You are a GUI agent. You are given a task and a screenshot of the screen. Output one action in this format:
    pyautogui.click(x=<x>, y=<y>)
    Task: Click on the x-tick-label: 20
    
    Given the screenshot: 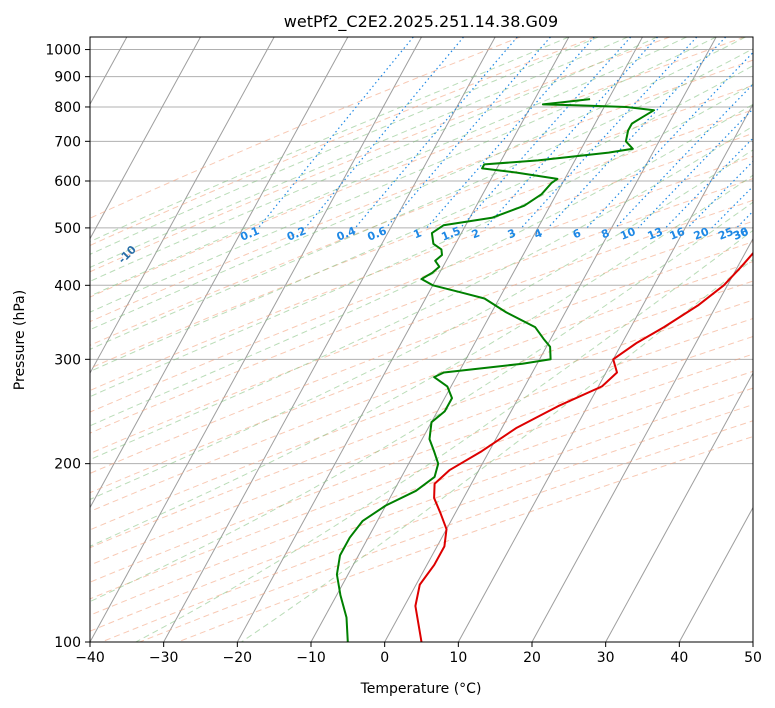 What is the action you would take?
    pyautogui.click(x=532, y=658)
    